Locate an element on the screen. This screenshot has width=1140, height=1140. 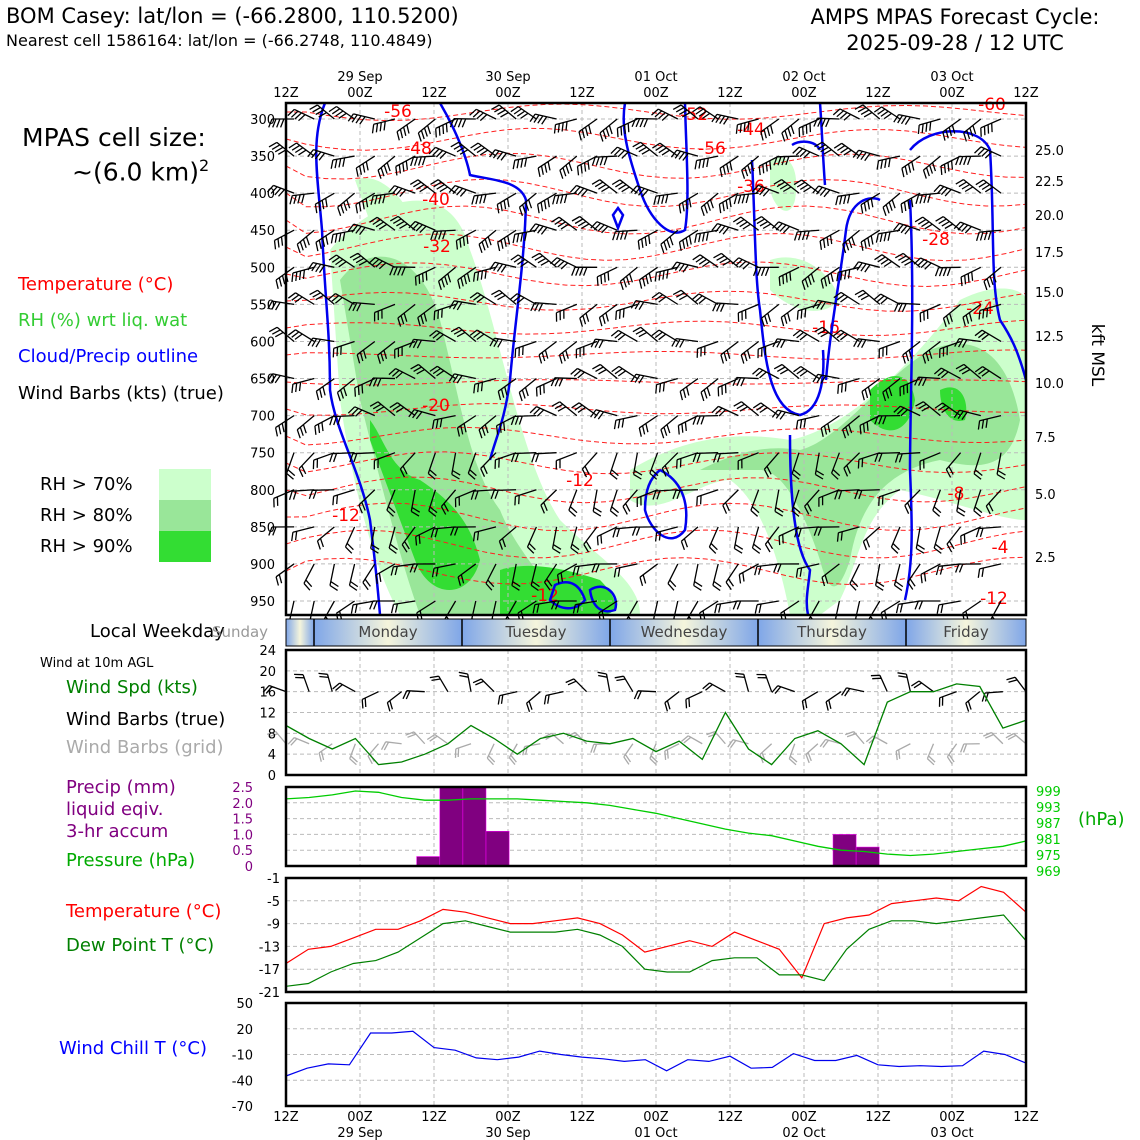
pressure-level-tick: 550 is located at coordinates (262, 305).